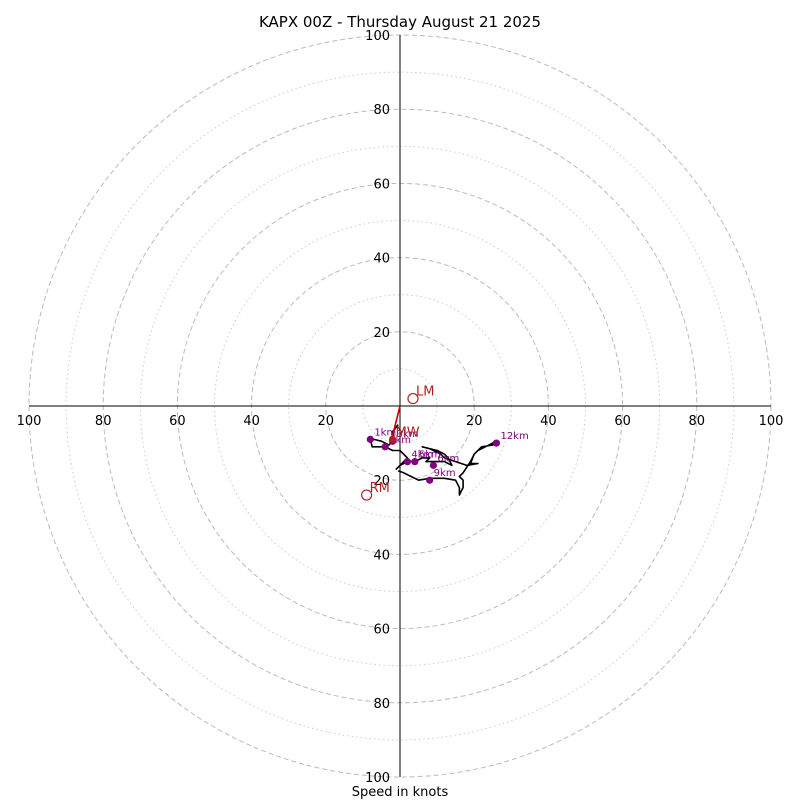  I want to click on tick-label-right-100: 100, so click(771, 421).